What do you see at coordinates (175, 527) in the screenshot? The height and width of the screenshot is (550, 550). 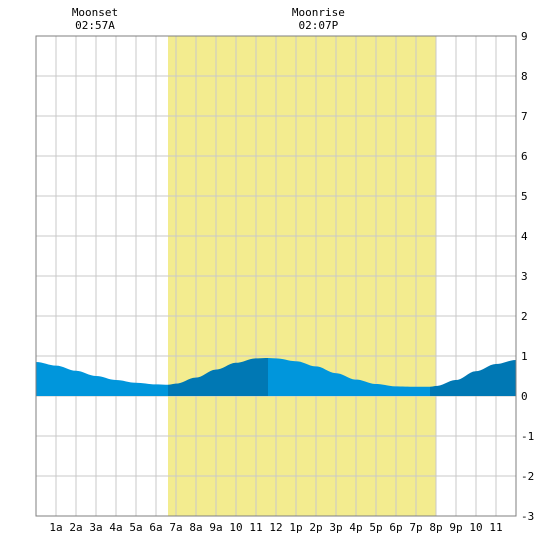 I see `x-tick-label: 7a` at bounding box center [175, 527].